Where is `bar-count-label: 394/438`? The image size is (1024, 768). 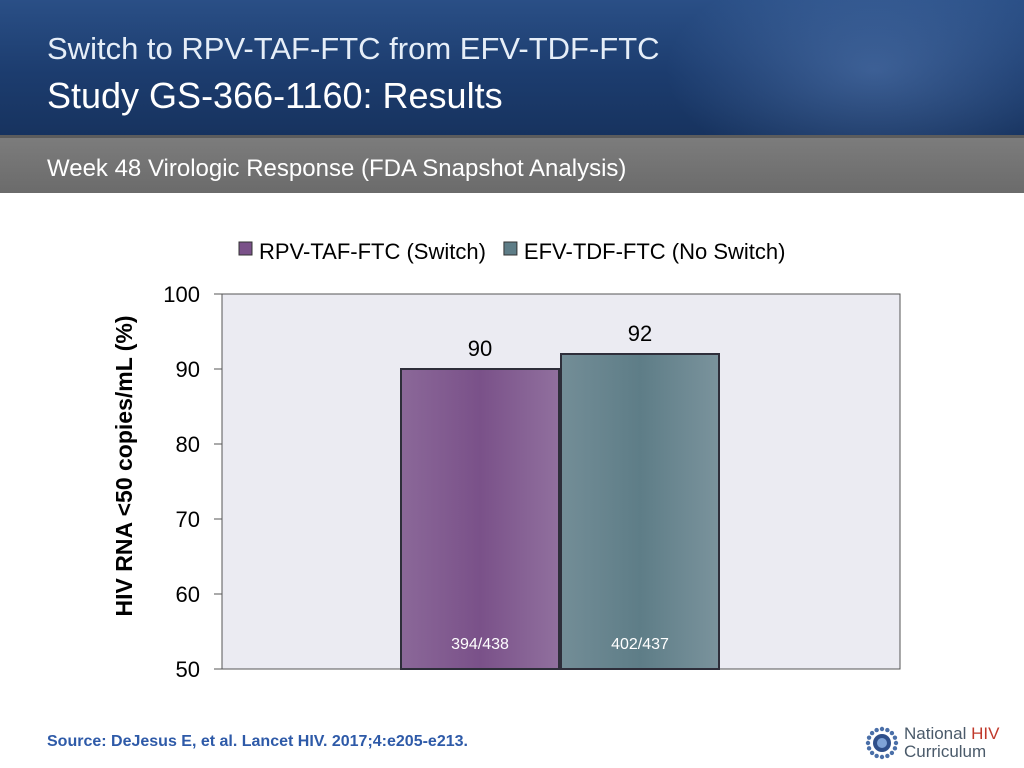
bar-count-label: 394/438 is located at coordinates (480, 644).